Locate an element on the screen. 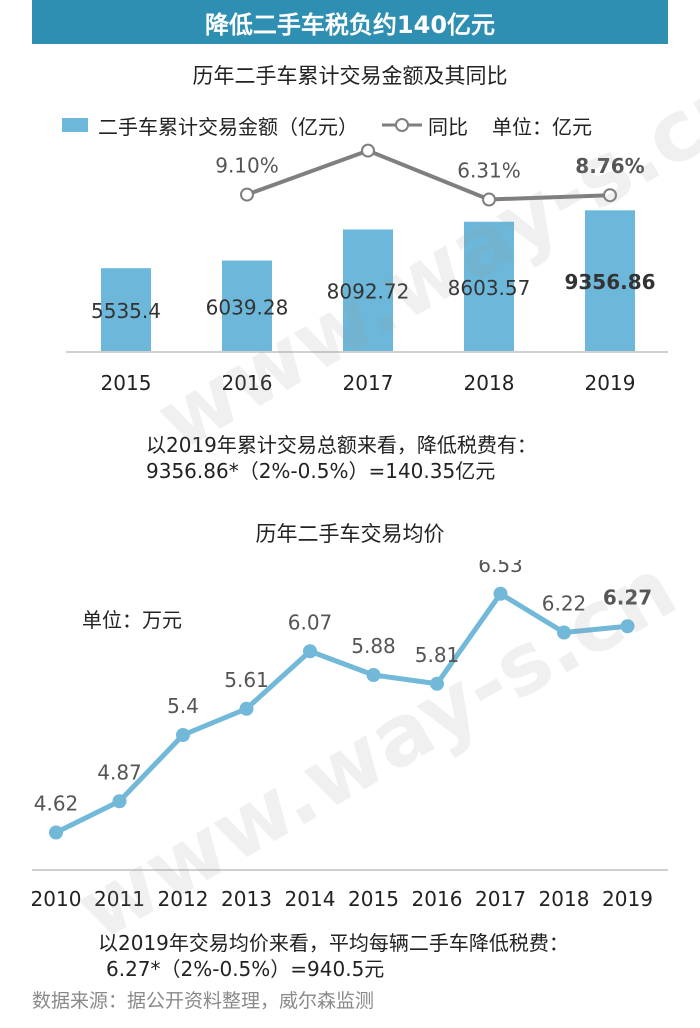  bar-2015 is located at coordinates (126, 310).